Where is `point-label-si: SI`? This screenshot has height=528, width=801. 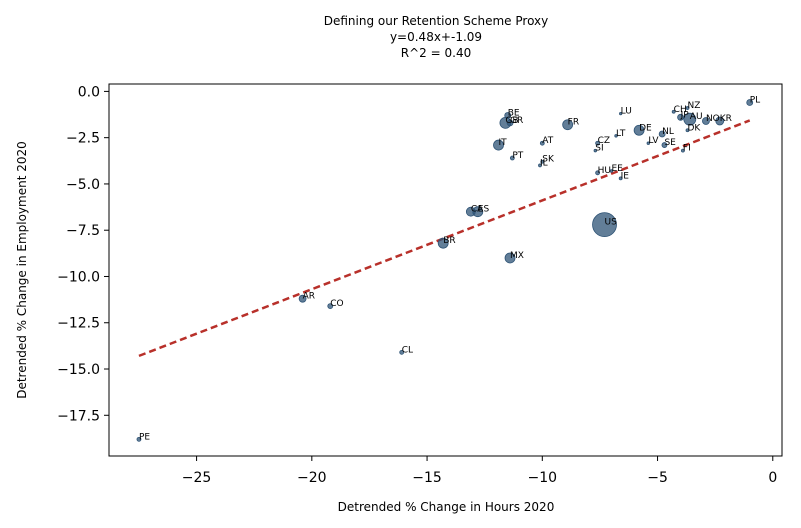
point-label-si: SI is located at coordinates (599, 149).